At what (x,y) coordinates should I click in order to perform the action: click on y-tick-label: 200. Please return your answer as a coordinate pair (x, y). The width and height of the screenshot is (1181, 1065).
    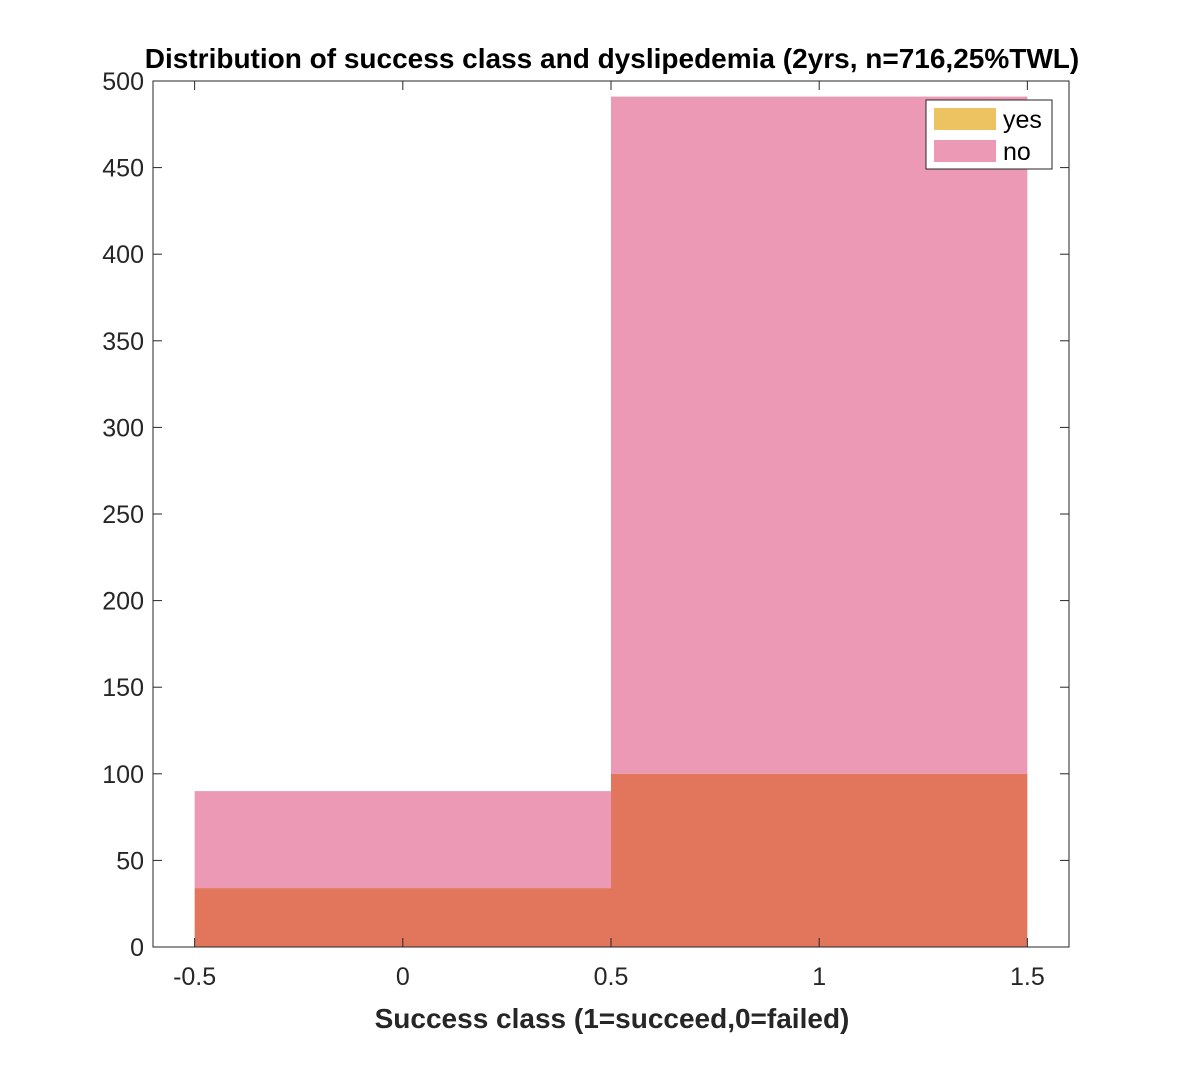
    Looking at the image, I should click on (123, 602).